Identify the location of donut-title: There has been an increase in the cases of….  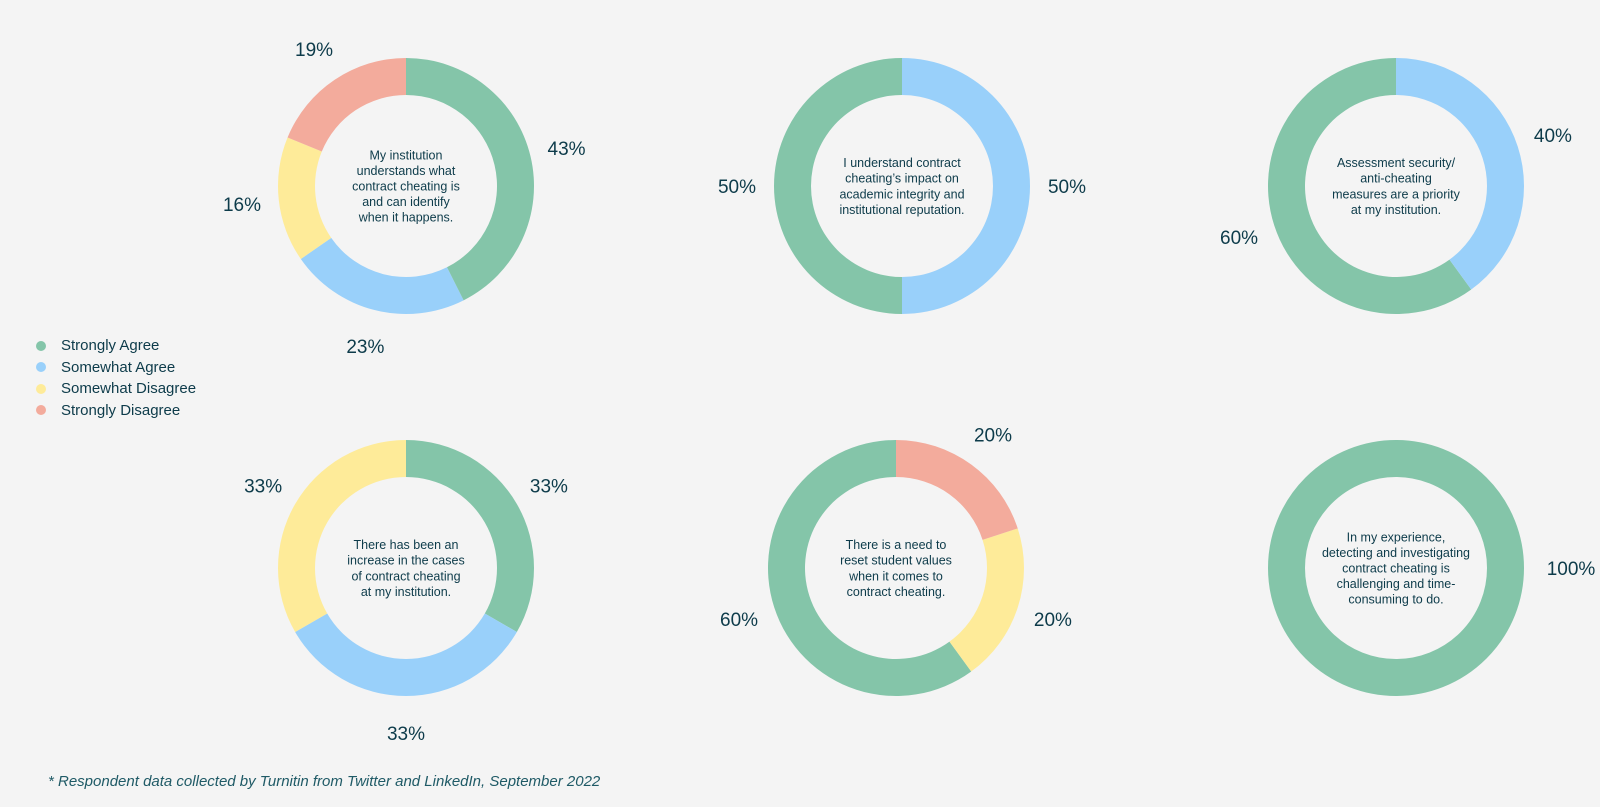
(405, 568).